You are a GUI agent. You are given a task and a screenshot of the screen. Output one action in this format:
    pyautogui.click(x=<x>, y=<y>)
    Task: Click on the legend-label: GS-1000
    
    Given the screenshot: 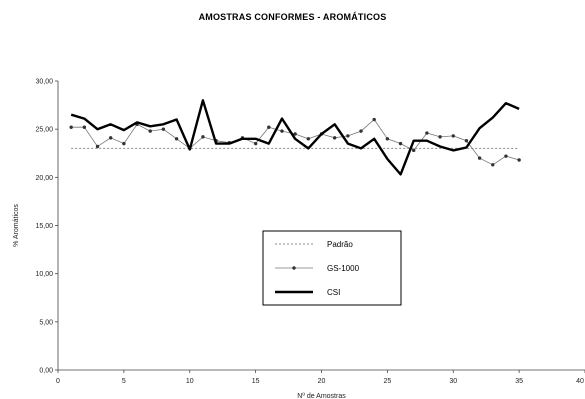 What is the action you would take?
    pyautogui.click(x=343, y=268)
    